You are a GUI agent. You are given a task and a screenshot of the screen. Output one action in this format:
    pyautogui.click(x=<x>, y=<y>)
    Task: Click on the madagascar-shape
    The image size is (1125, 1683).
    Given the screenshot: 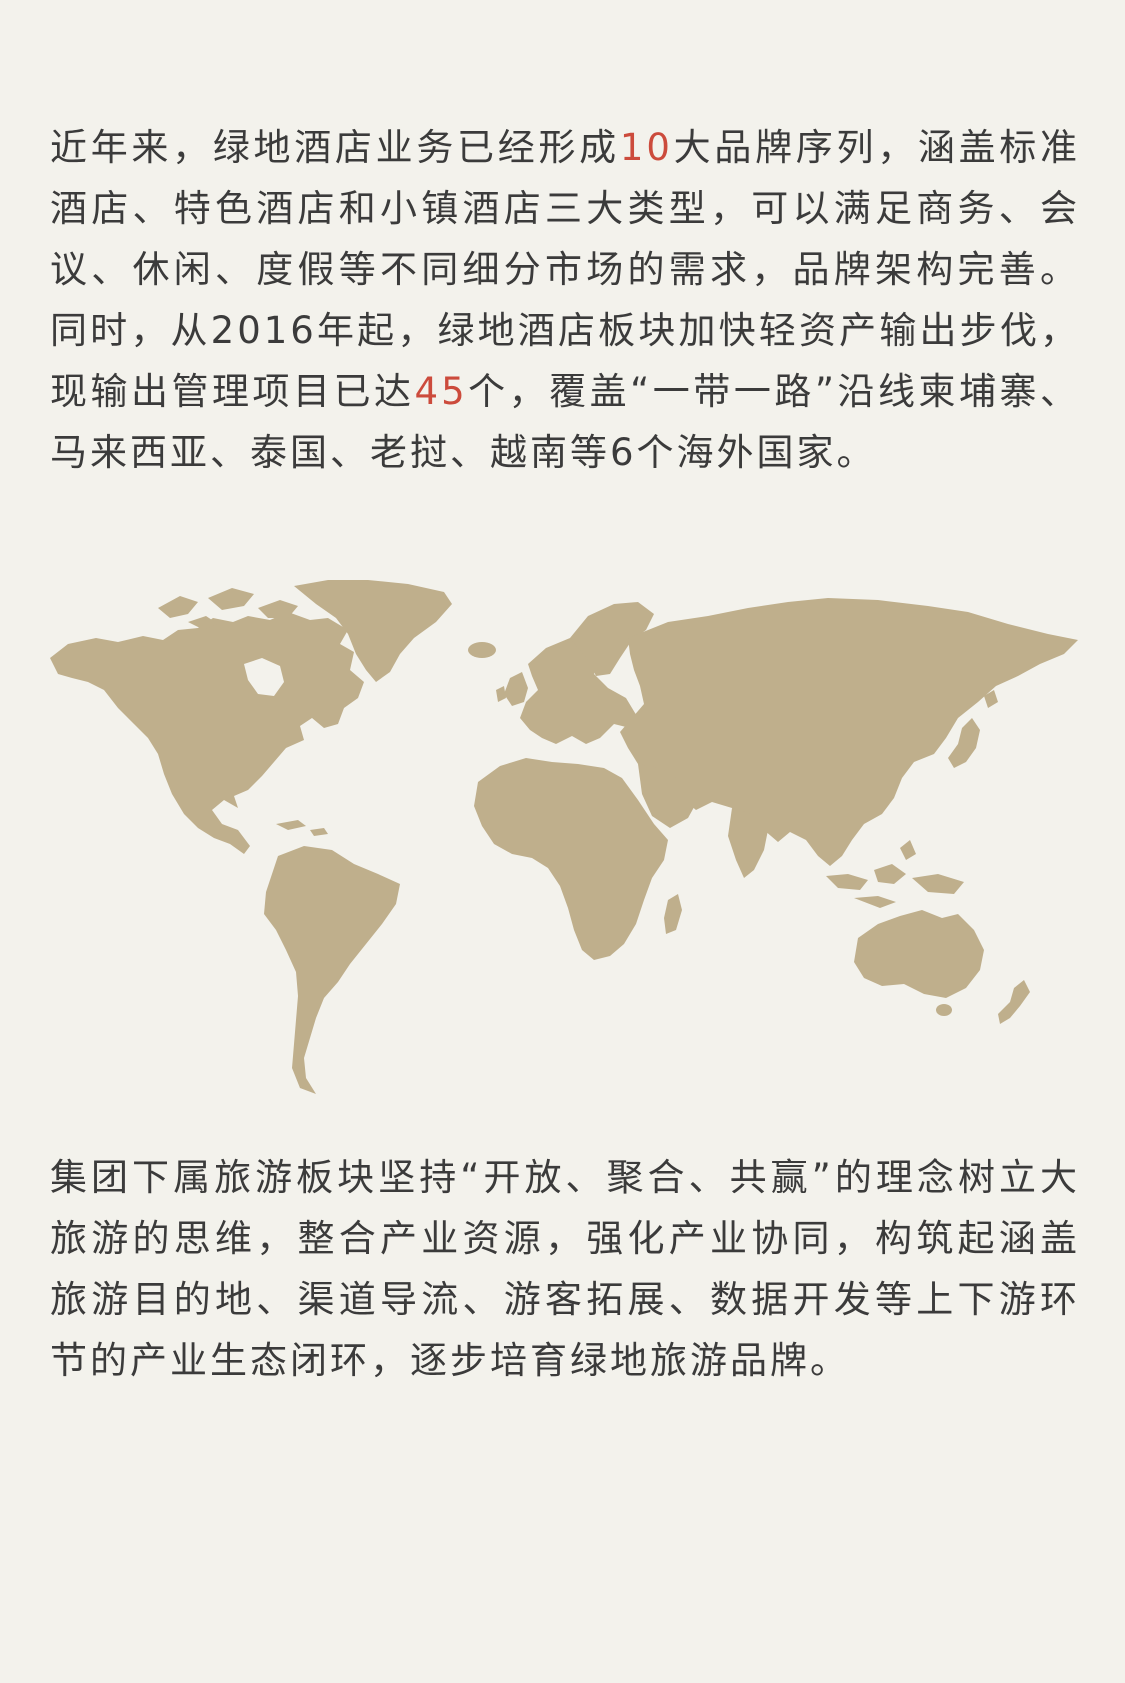 What is the action you would take?
    pyautogui.click(x=673, y=914)
    